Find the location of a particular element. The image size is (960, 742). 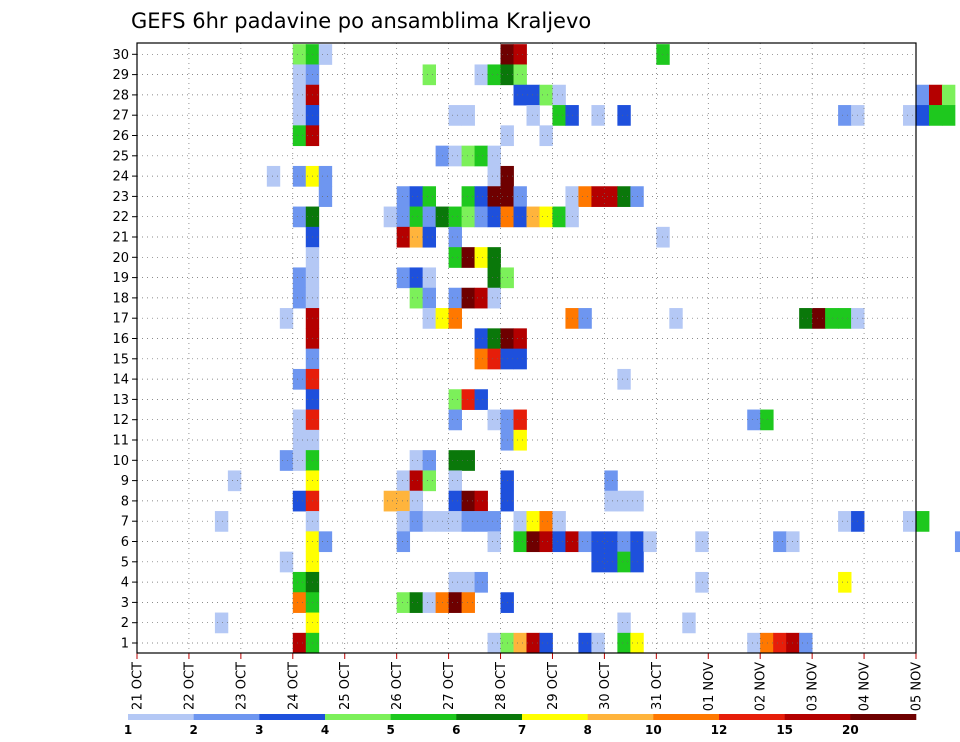

legend-label: 15 is located at coordinates (784, 730).